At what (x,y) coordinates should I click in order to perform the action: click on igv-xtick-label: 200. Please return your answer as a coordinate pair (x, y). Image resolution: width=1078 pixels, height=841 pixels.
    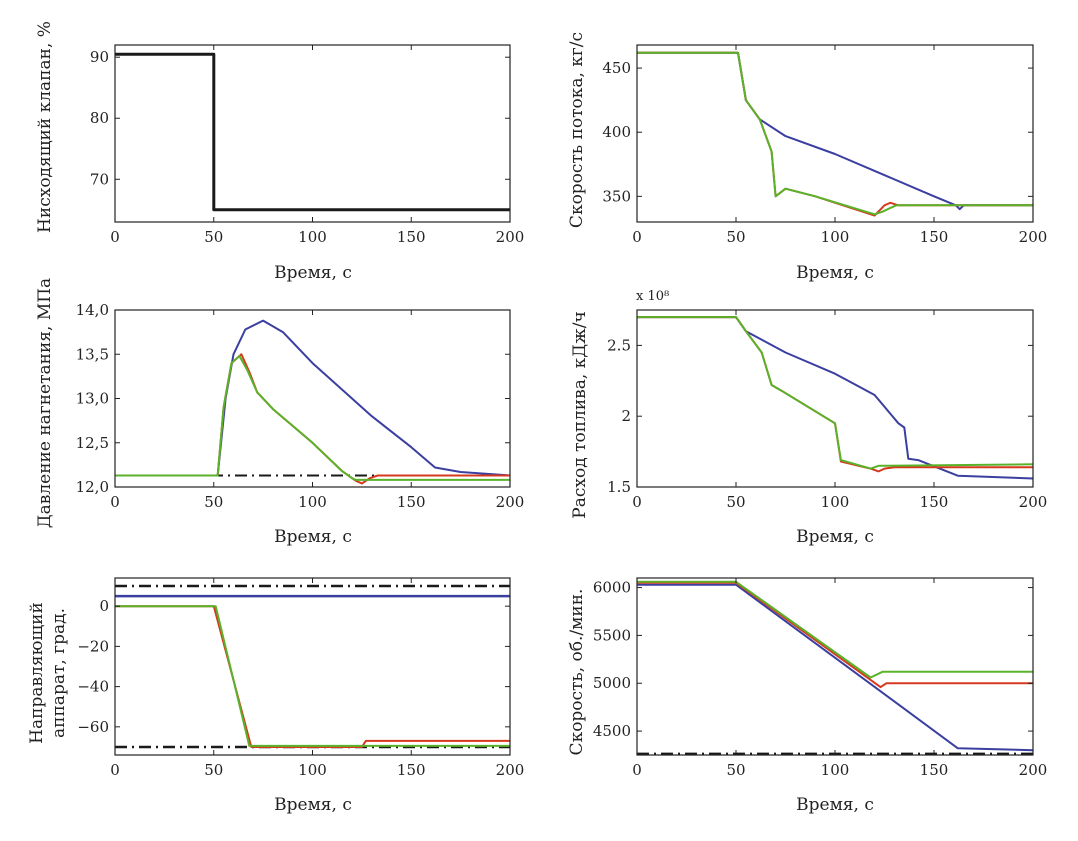
    Looking at the image, I should click on (510, 770).